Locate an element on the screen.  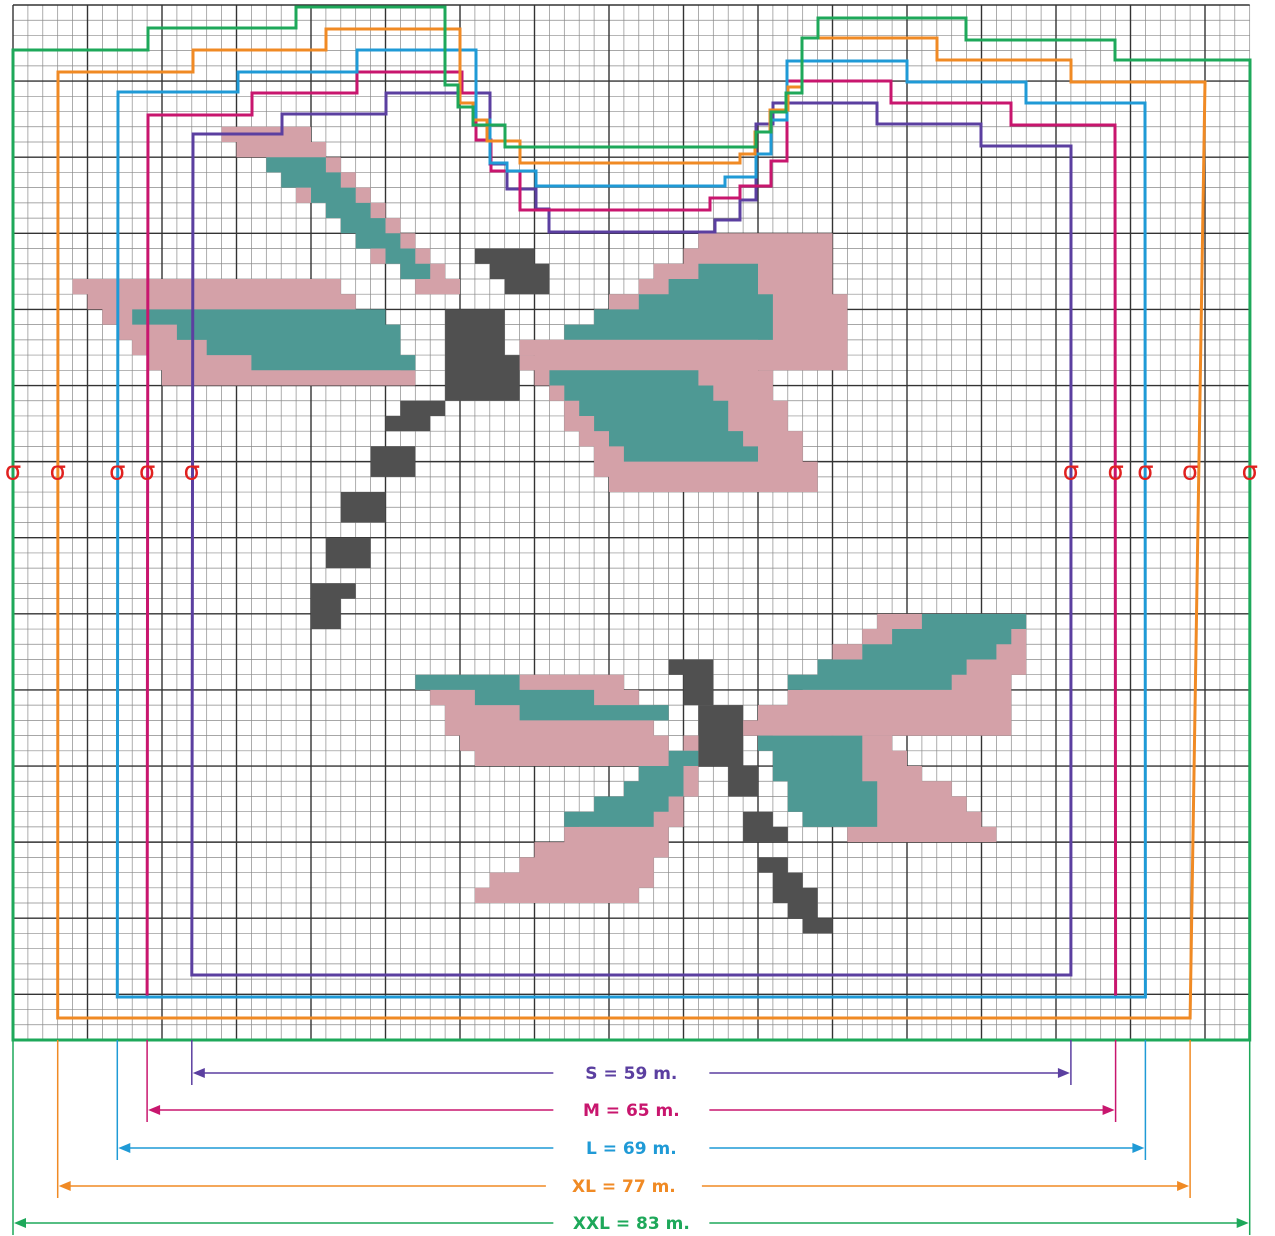
stitch-marker-s-left: σ is located at coordinates (192, 472).